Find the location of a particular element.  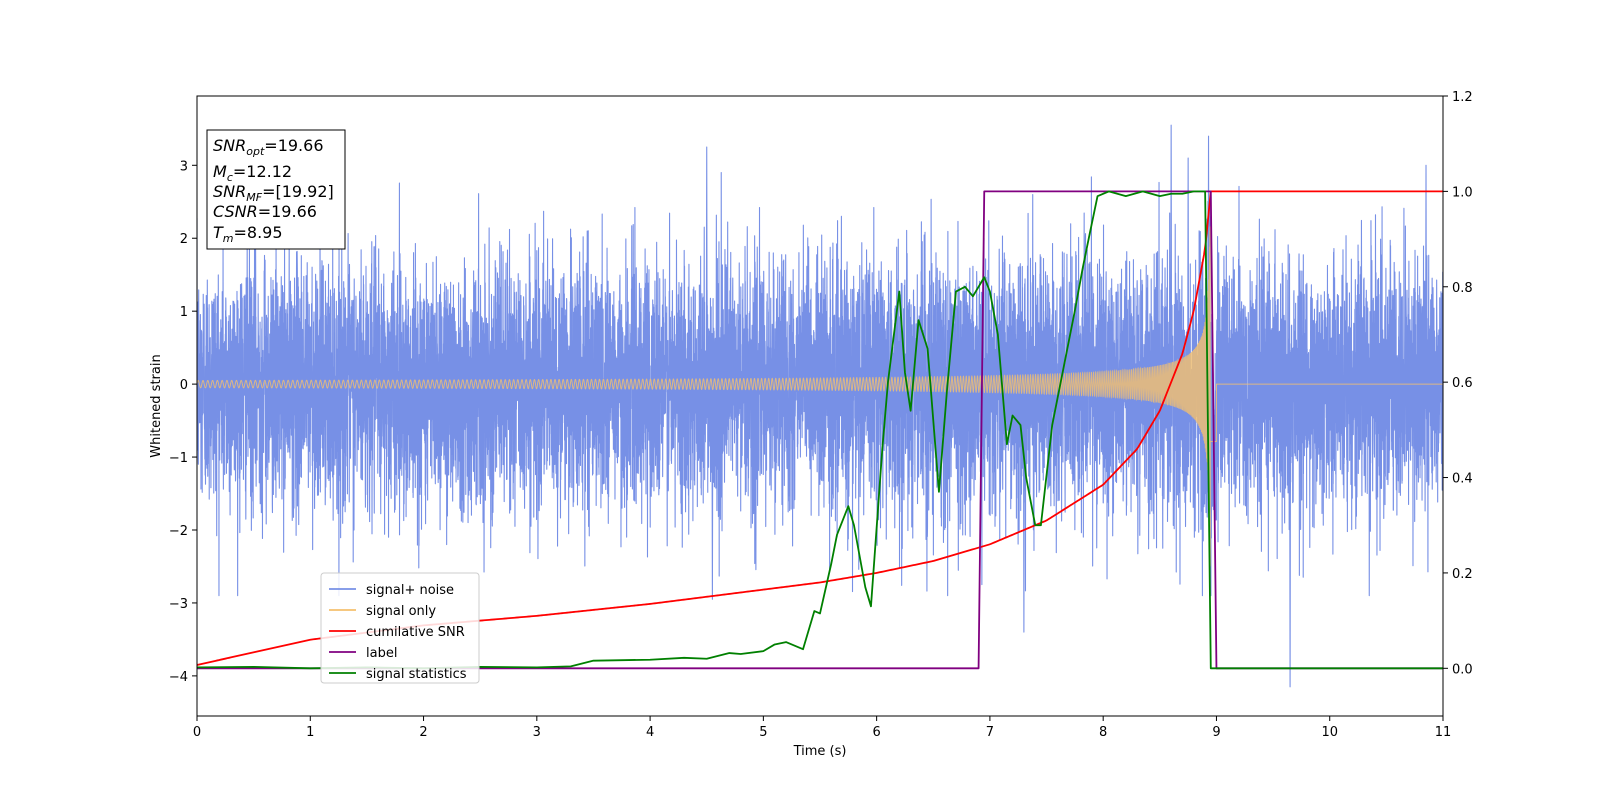

y2-tick-label: 0.8 is located at coordinates (1462, 288).